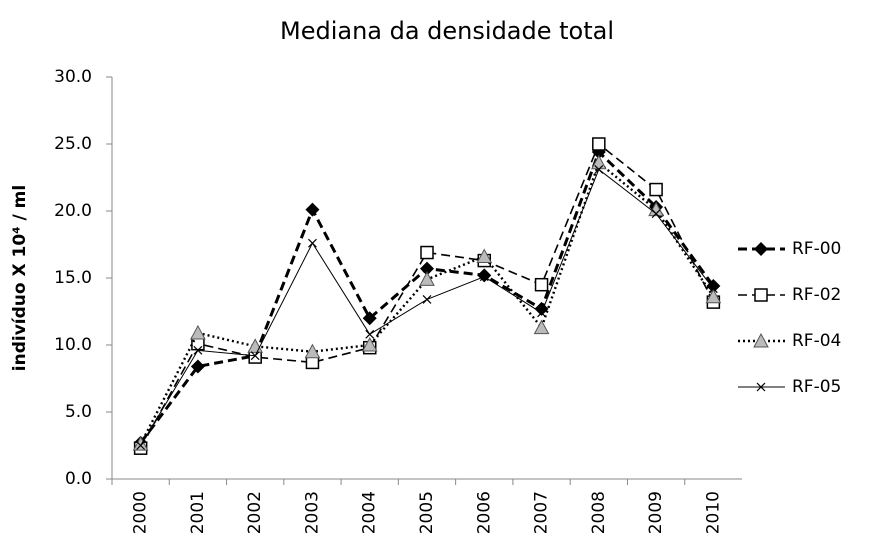 This screenshot has height=544, width=894. I want to click on x-tick-label: 2001, so click(198, 512).